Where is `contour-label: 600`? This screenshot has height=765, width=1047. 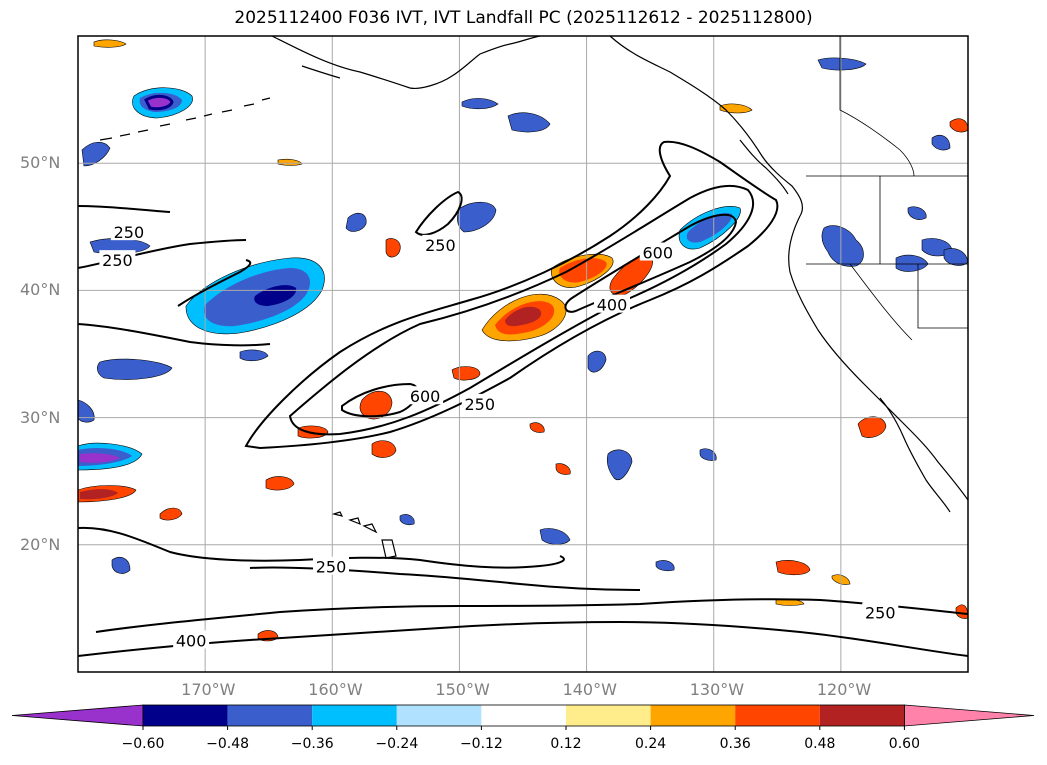
contour-label: 600 is located at coordinates (657, 253).